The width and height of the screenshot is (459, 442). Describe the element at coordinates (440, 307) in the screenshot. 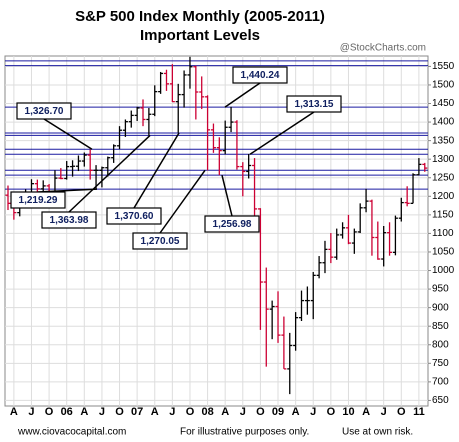

I see `y-tick-label: 900` at that location.